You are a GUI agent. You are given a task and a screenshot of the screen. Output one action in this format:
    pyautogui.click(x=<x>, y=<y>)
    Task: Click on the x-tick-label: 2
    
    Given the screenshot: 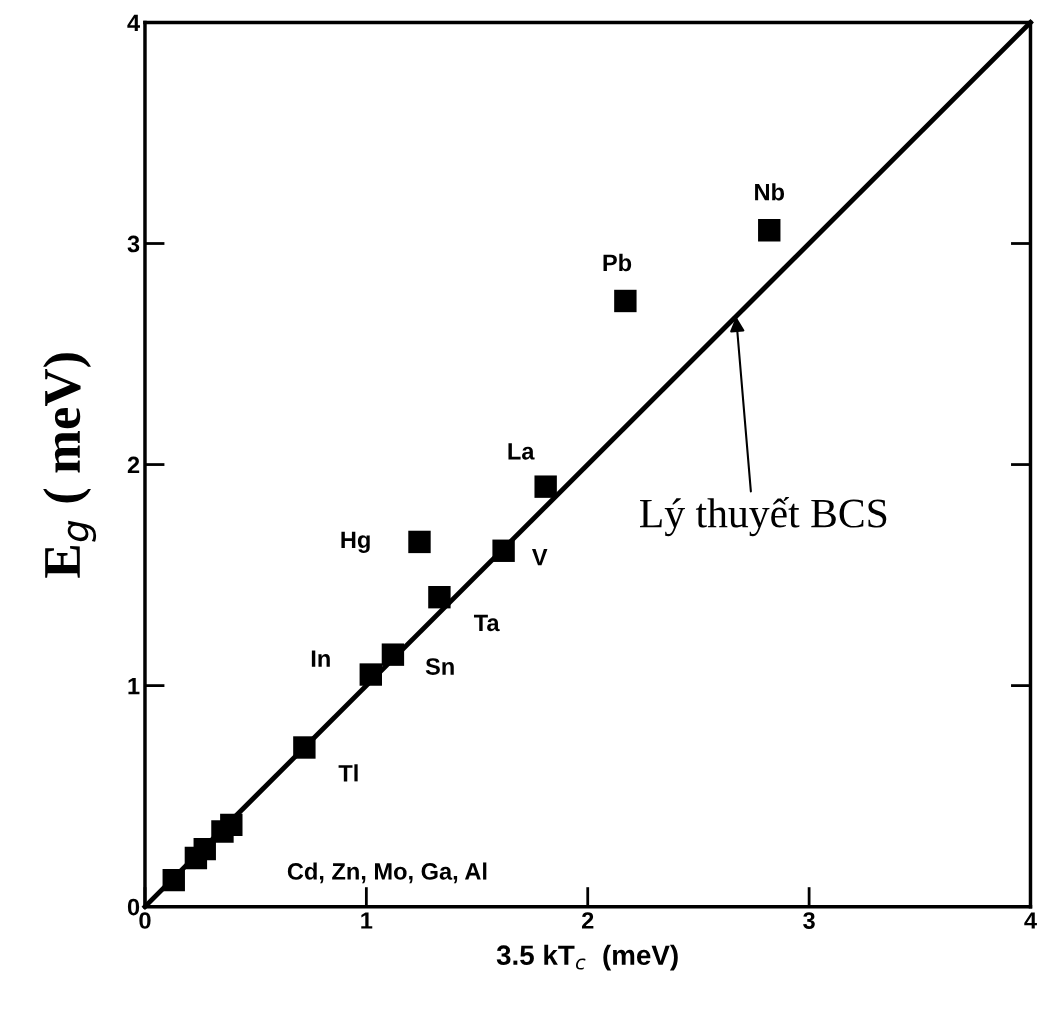 What is the action you would take?
    pyautogui.click(x=587, y=920)
    